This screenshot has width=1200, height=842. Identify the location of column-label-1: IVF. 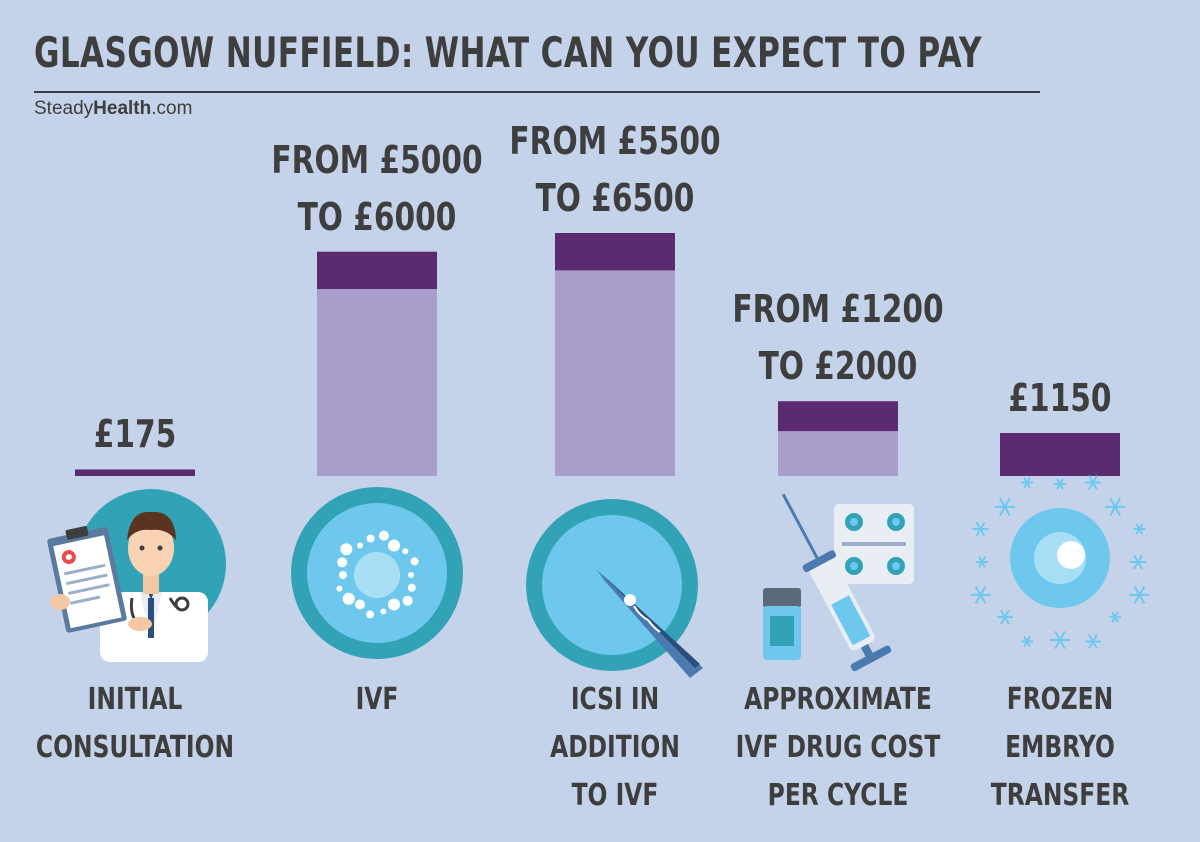
(377, 699).